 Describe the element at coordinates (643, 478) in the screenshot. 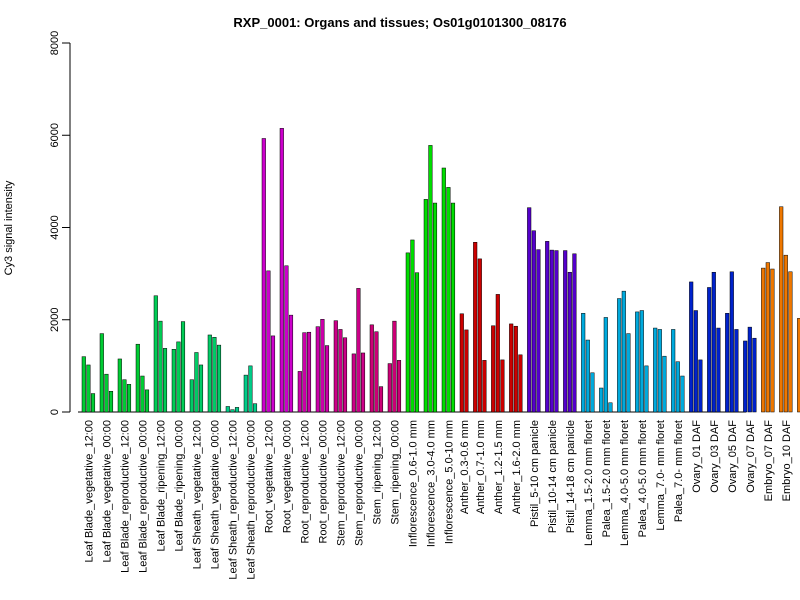

I see `x-tick-label: Palea_4.0-5.0 mm floret` at that location.